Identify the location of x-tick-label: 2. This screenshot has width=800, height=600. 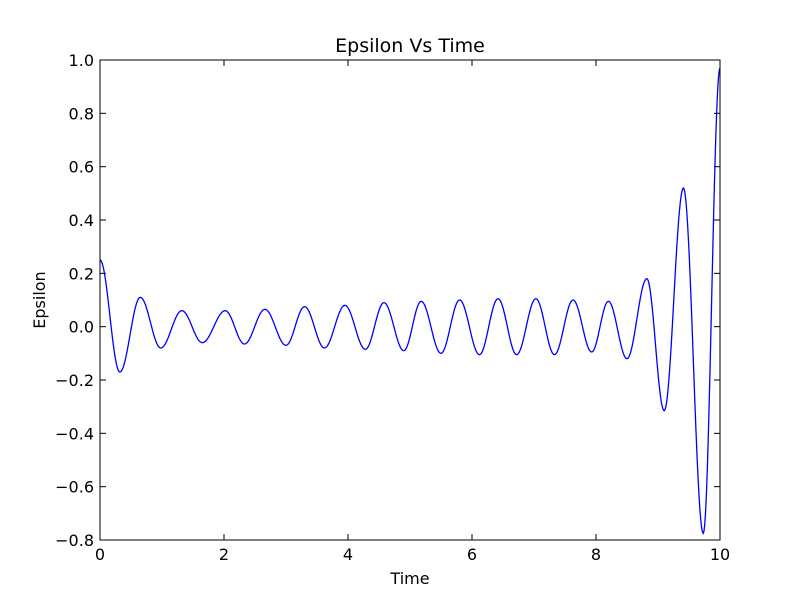
(224, 554).